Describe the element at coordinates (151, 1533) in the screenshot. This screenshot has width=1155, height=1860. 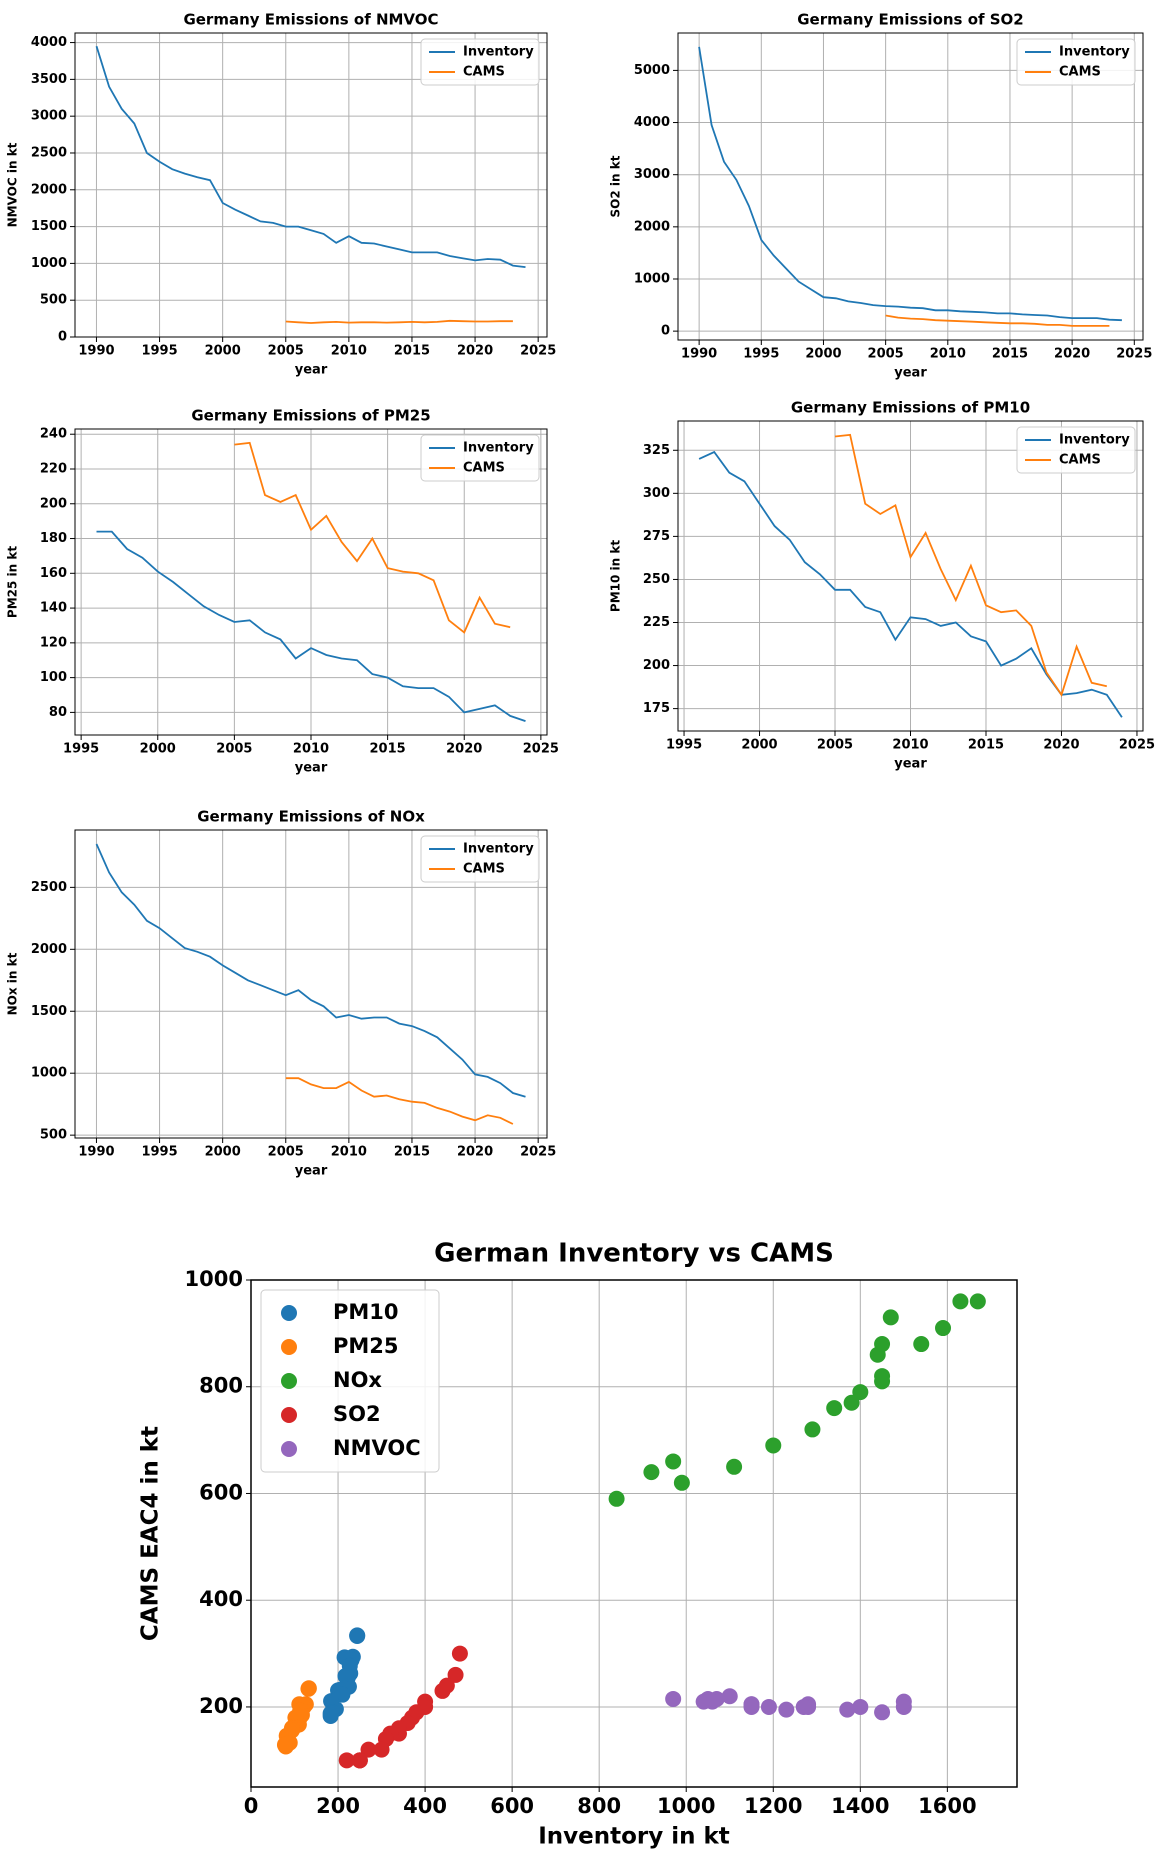
I see `y-axis-label: CAMS EAC4 in kt` at that location.